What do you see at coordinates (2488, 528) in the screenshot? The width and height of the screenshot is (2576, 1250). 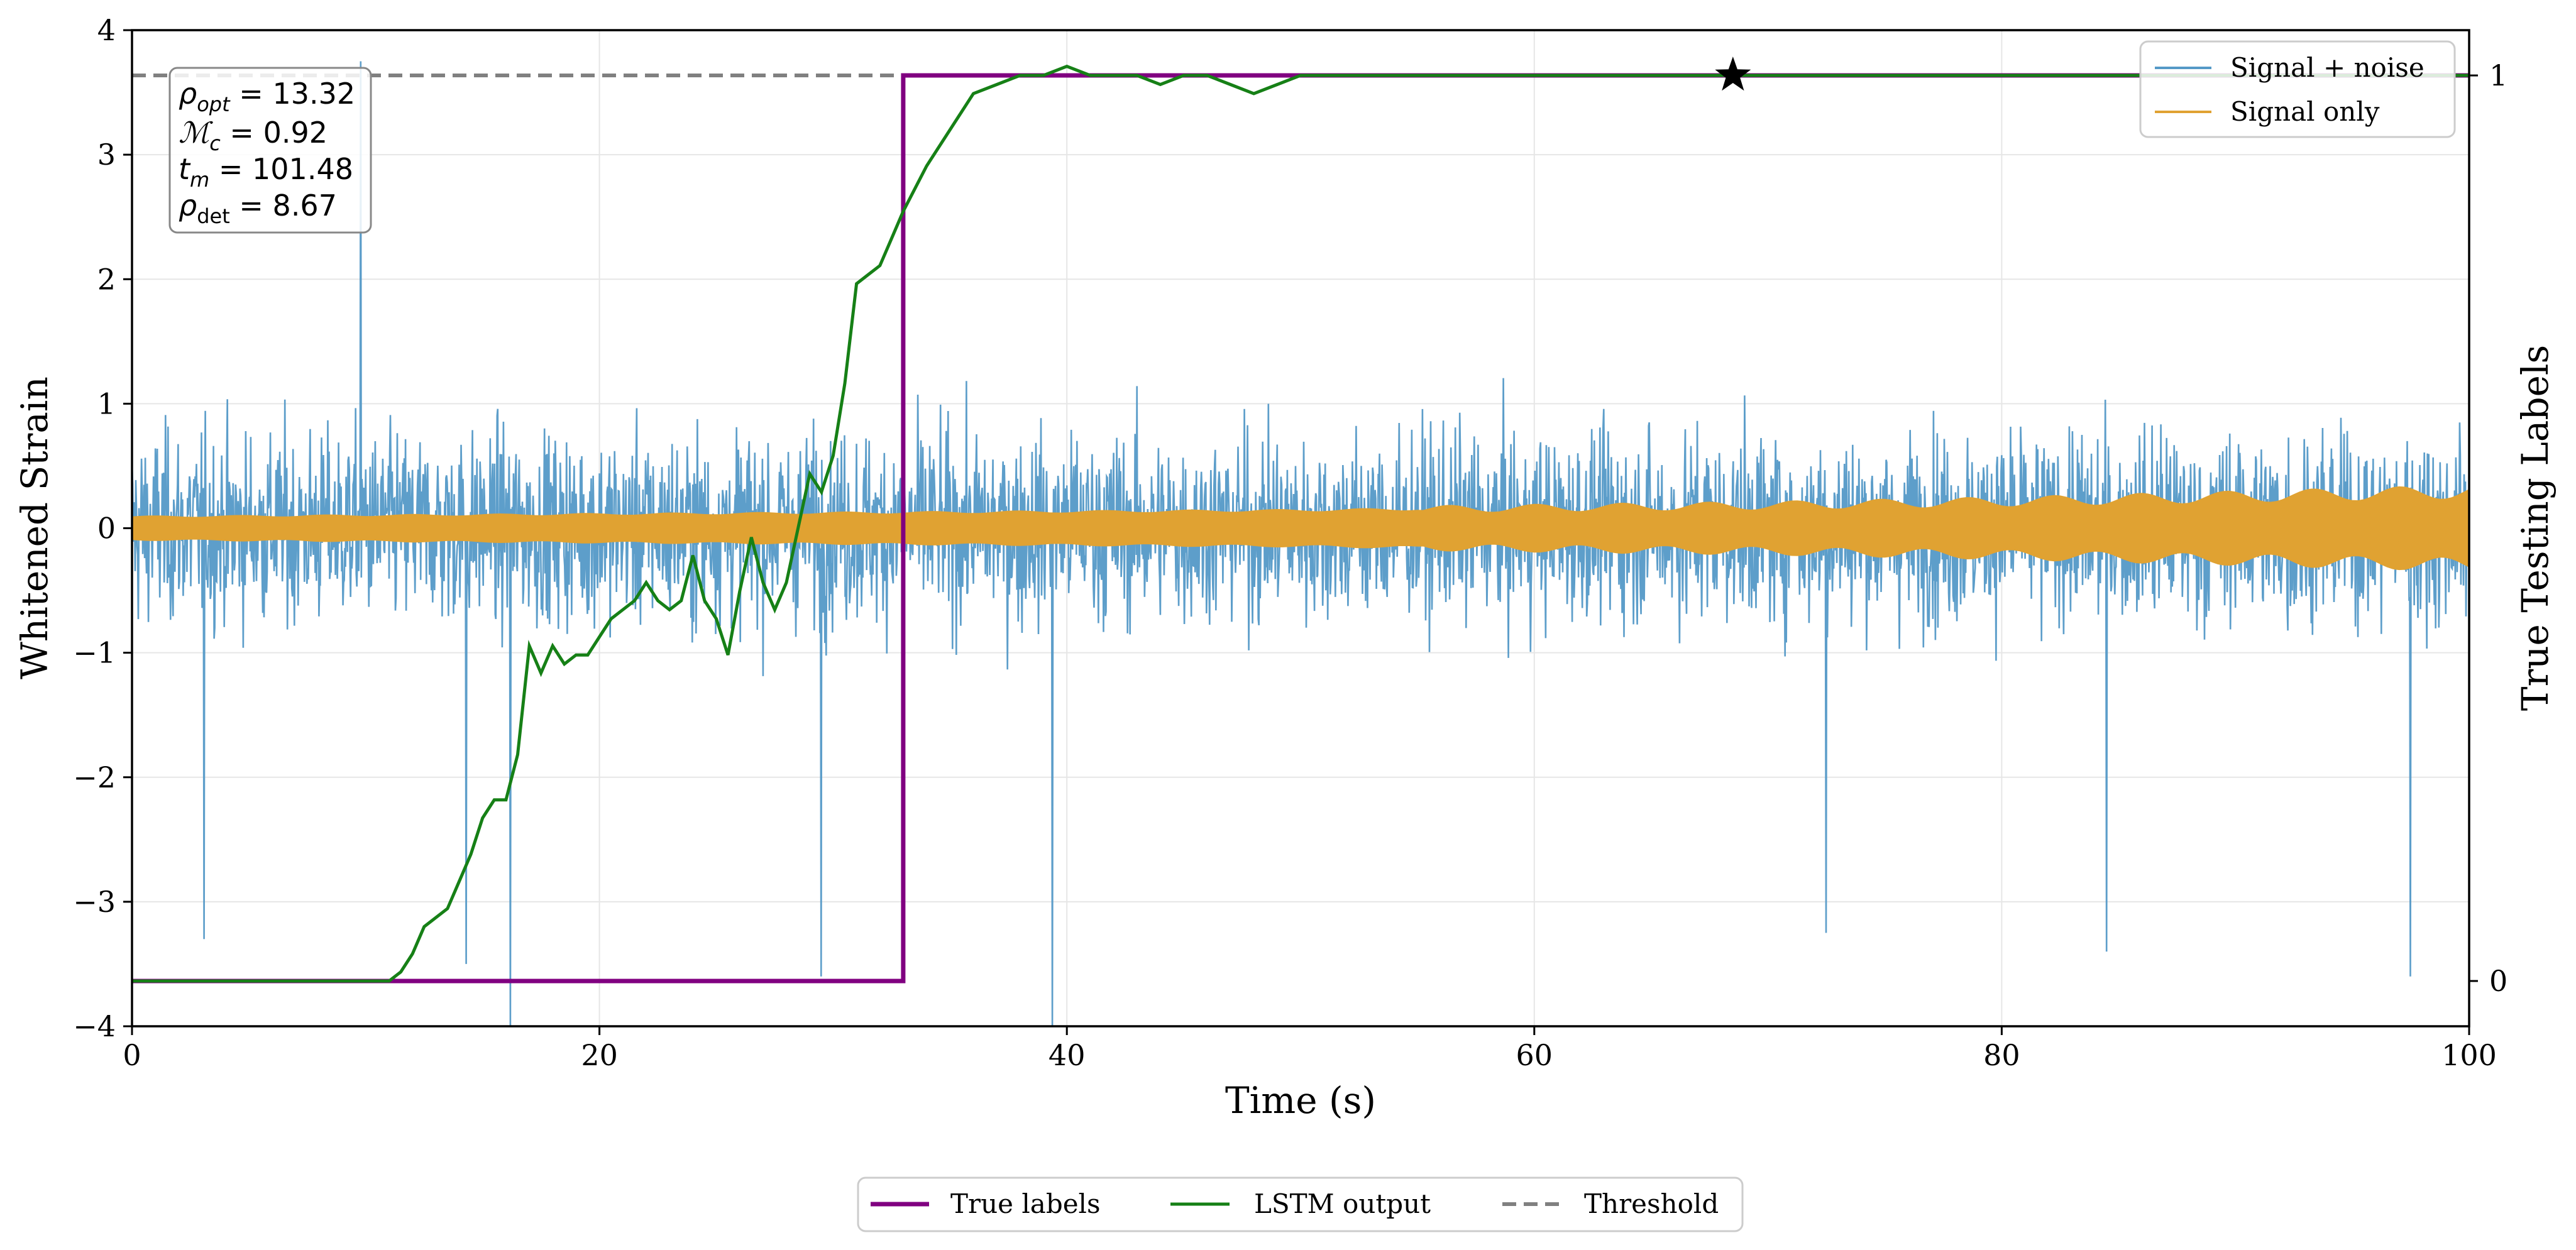 I see `y2-axis: 01` at bounding box center [2488, 528].